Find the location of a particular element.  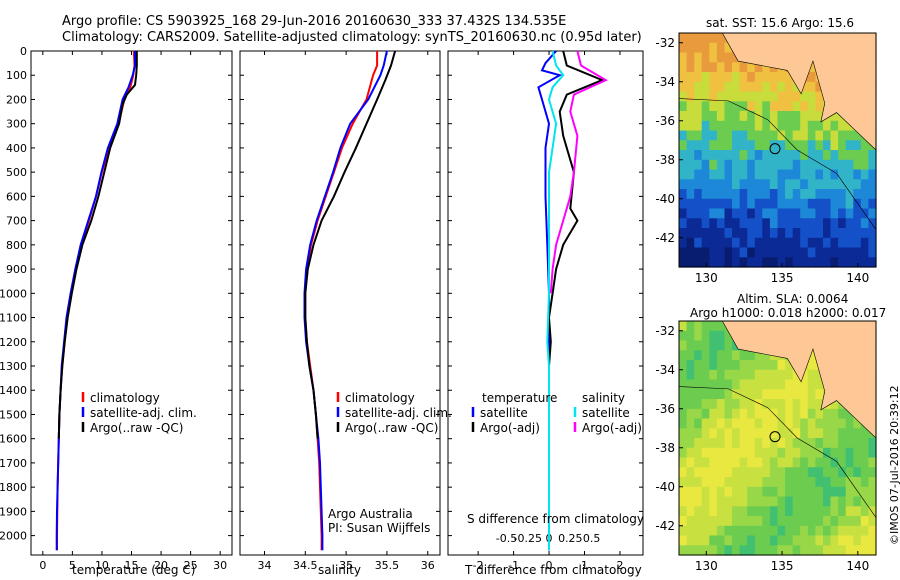

sla-map-ytick-label: -32 is located at coordinates (665, 331).